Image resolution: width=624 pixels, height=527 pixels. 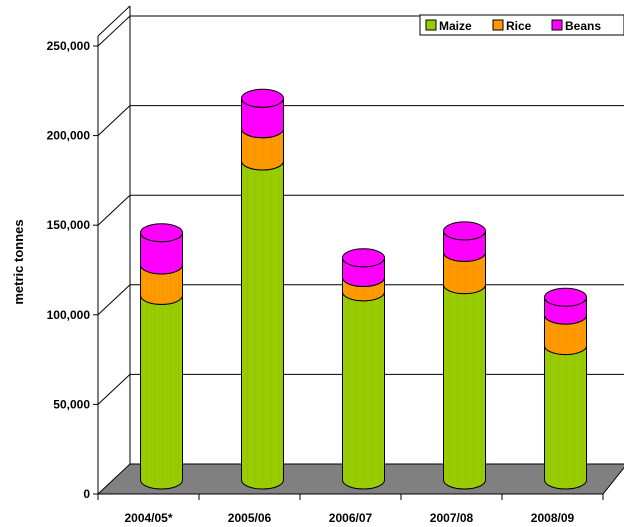 What do you see at coordinates (455, 26) in the screenshot?
I see `legend-label-maize: Maize` at bounding box center [455, 26].